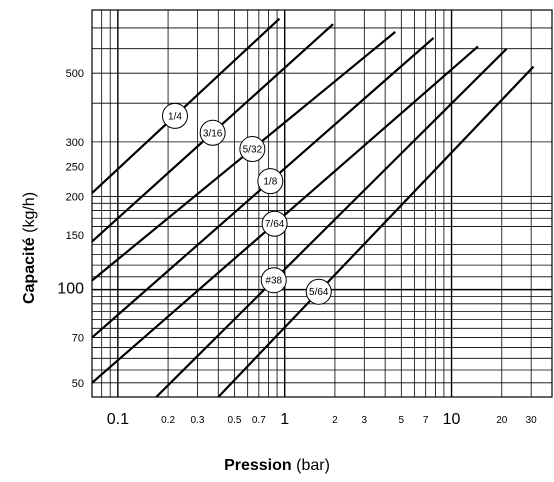 Image resolution: width=554 pixels, height=482 pixels. I want to click on x-tick-label: 0.5, so click(235, 420).